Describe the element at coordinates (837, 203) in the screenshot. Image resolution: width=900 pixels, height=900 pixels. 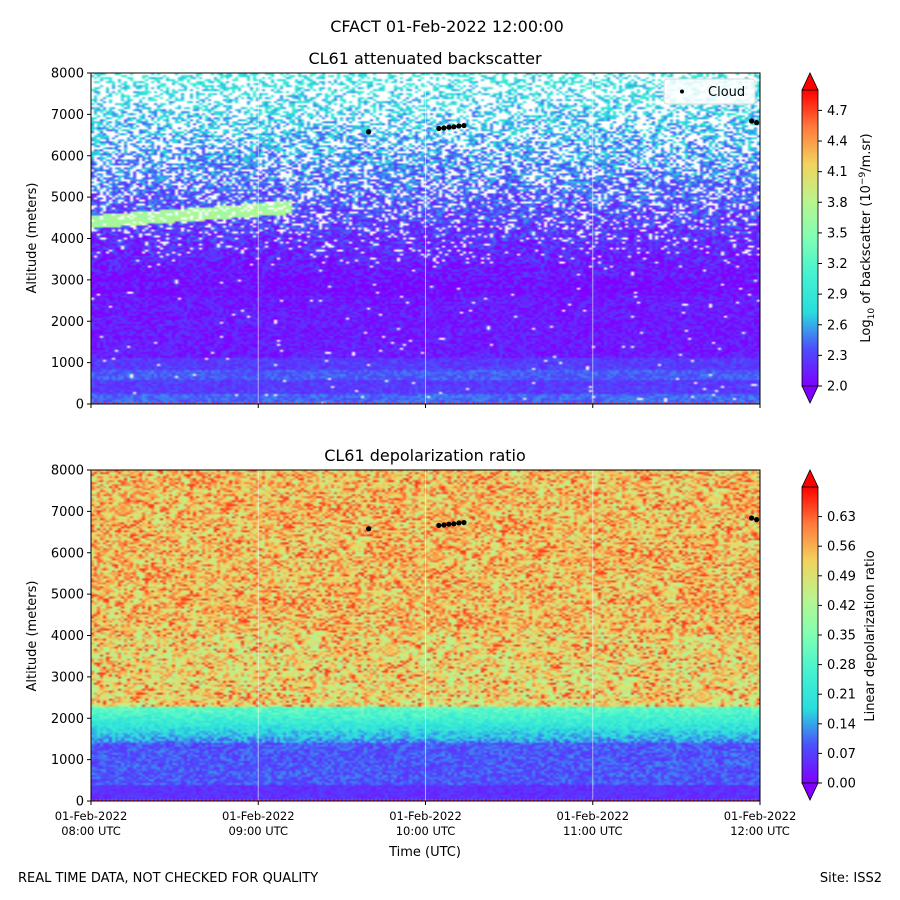
I see `colorbar-tick-label: 3.8` at that location.